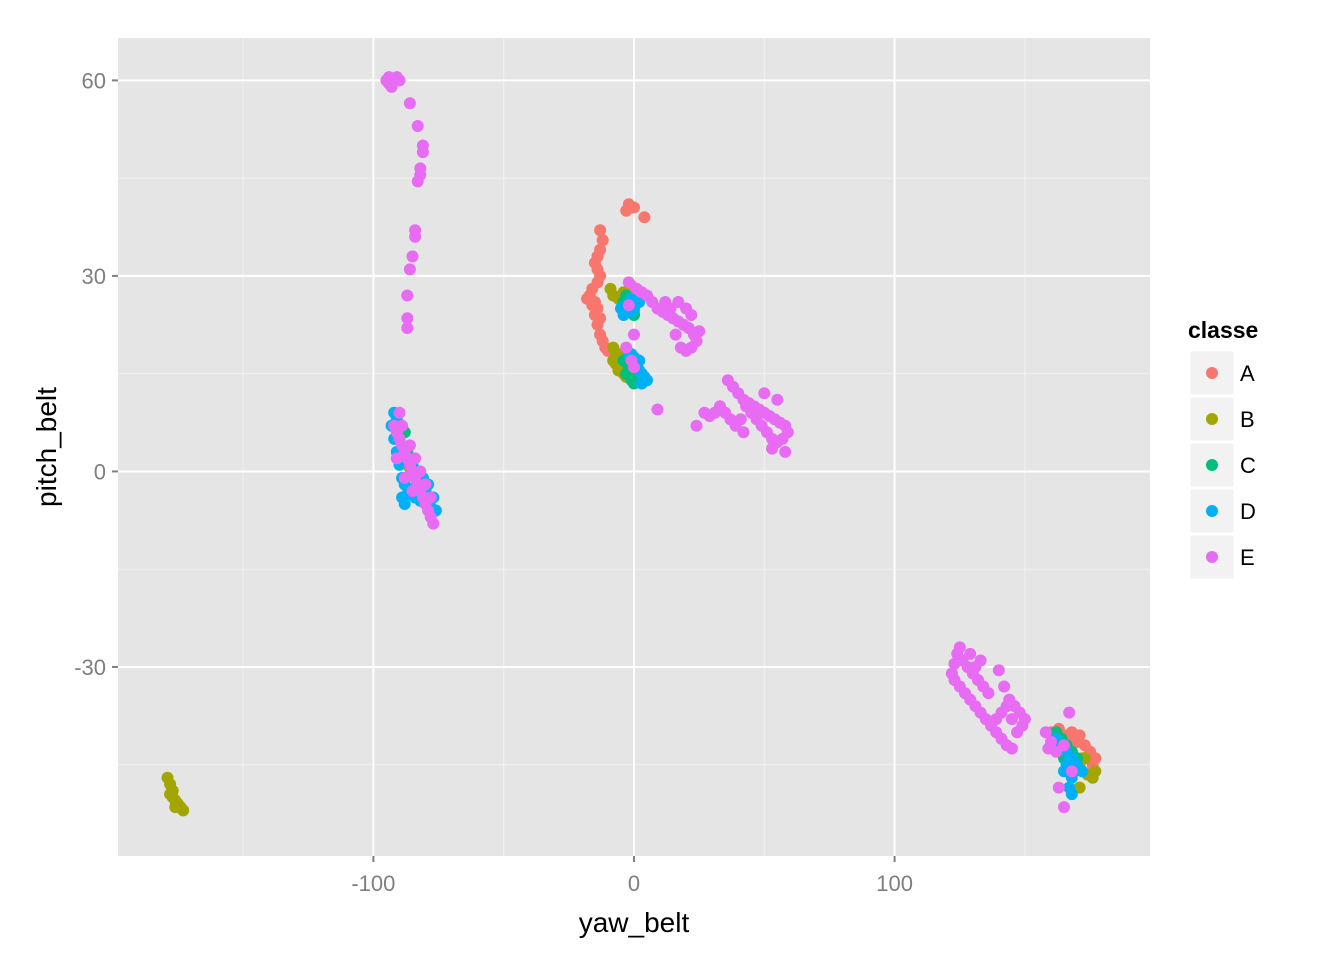  Describe the element at coordinates (1222, 373) in the screenshot. I see `legend-entry-A: A` at that location.